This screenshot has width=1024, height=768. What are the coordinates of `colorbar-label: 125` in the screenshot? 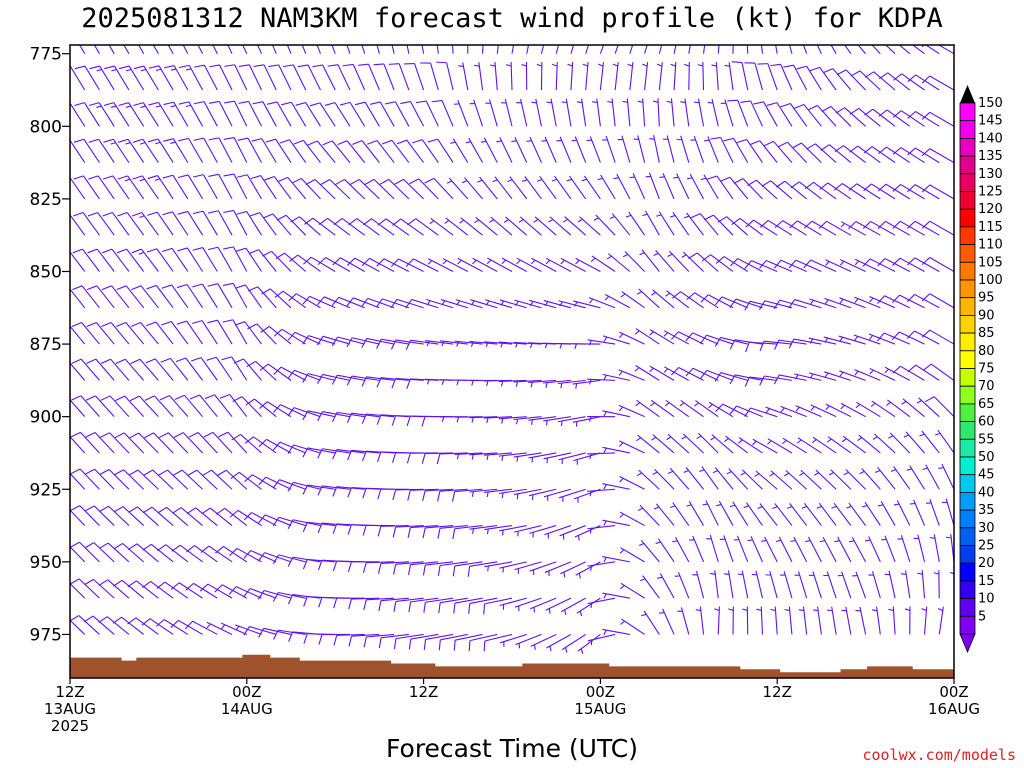 It's located at (990, 192).